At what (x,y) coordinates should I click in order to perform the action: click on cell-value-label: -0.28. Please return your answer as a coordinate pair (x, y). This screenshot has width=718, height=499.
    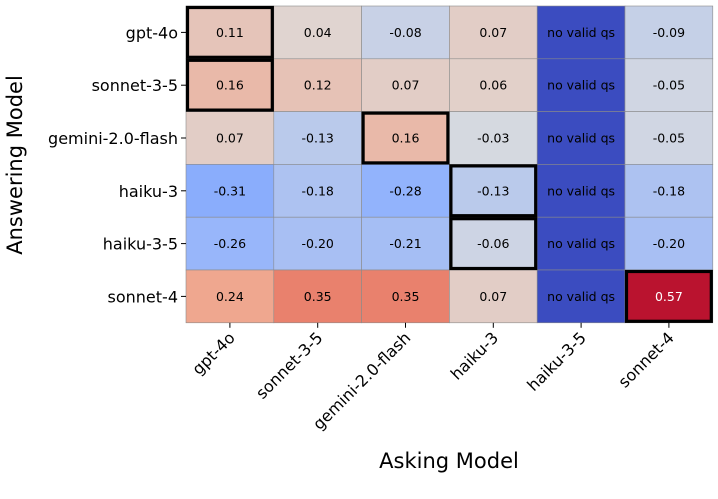
    Looking at the image, I should click on (405, 190).